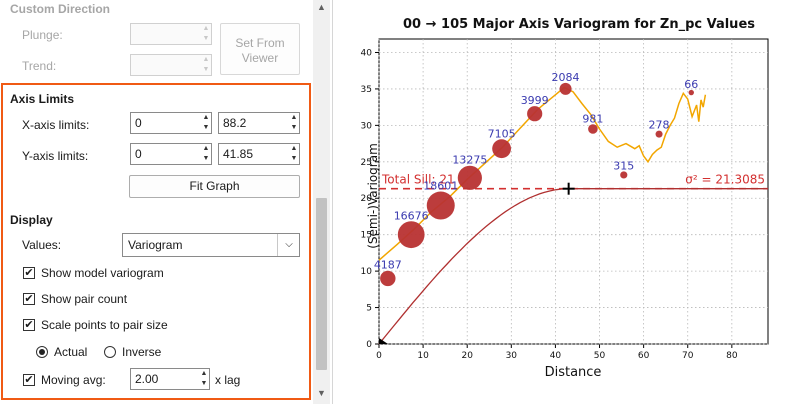 The image size is (791, 404). What do you see at coordinates (367, 126) in the screenshot?
I see `y-tick-label: 30` at bounding box center [367, 126].